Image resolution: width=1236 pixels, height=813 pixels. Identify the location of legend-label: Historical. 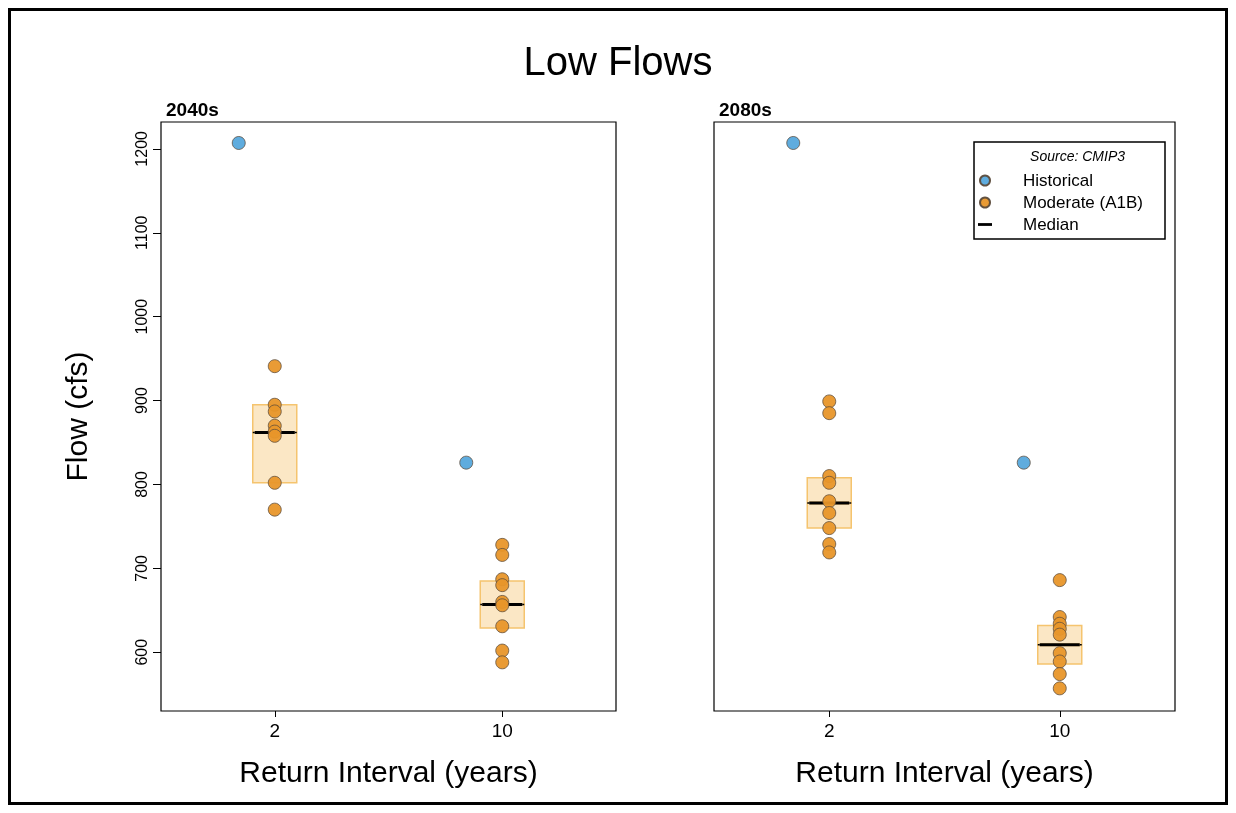
(1058, 180).